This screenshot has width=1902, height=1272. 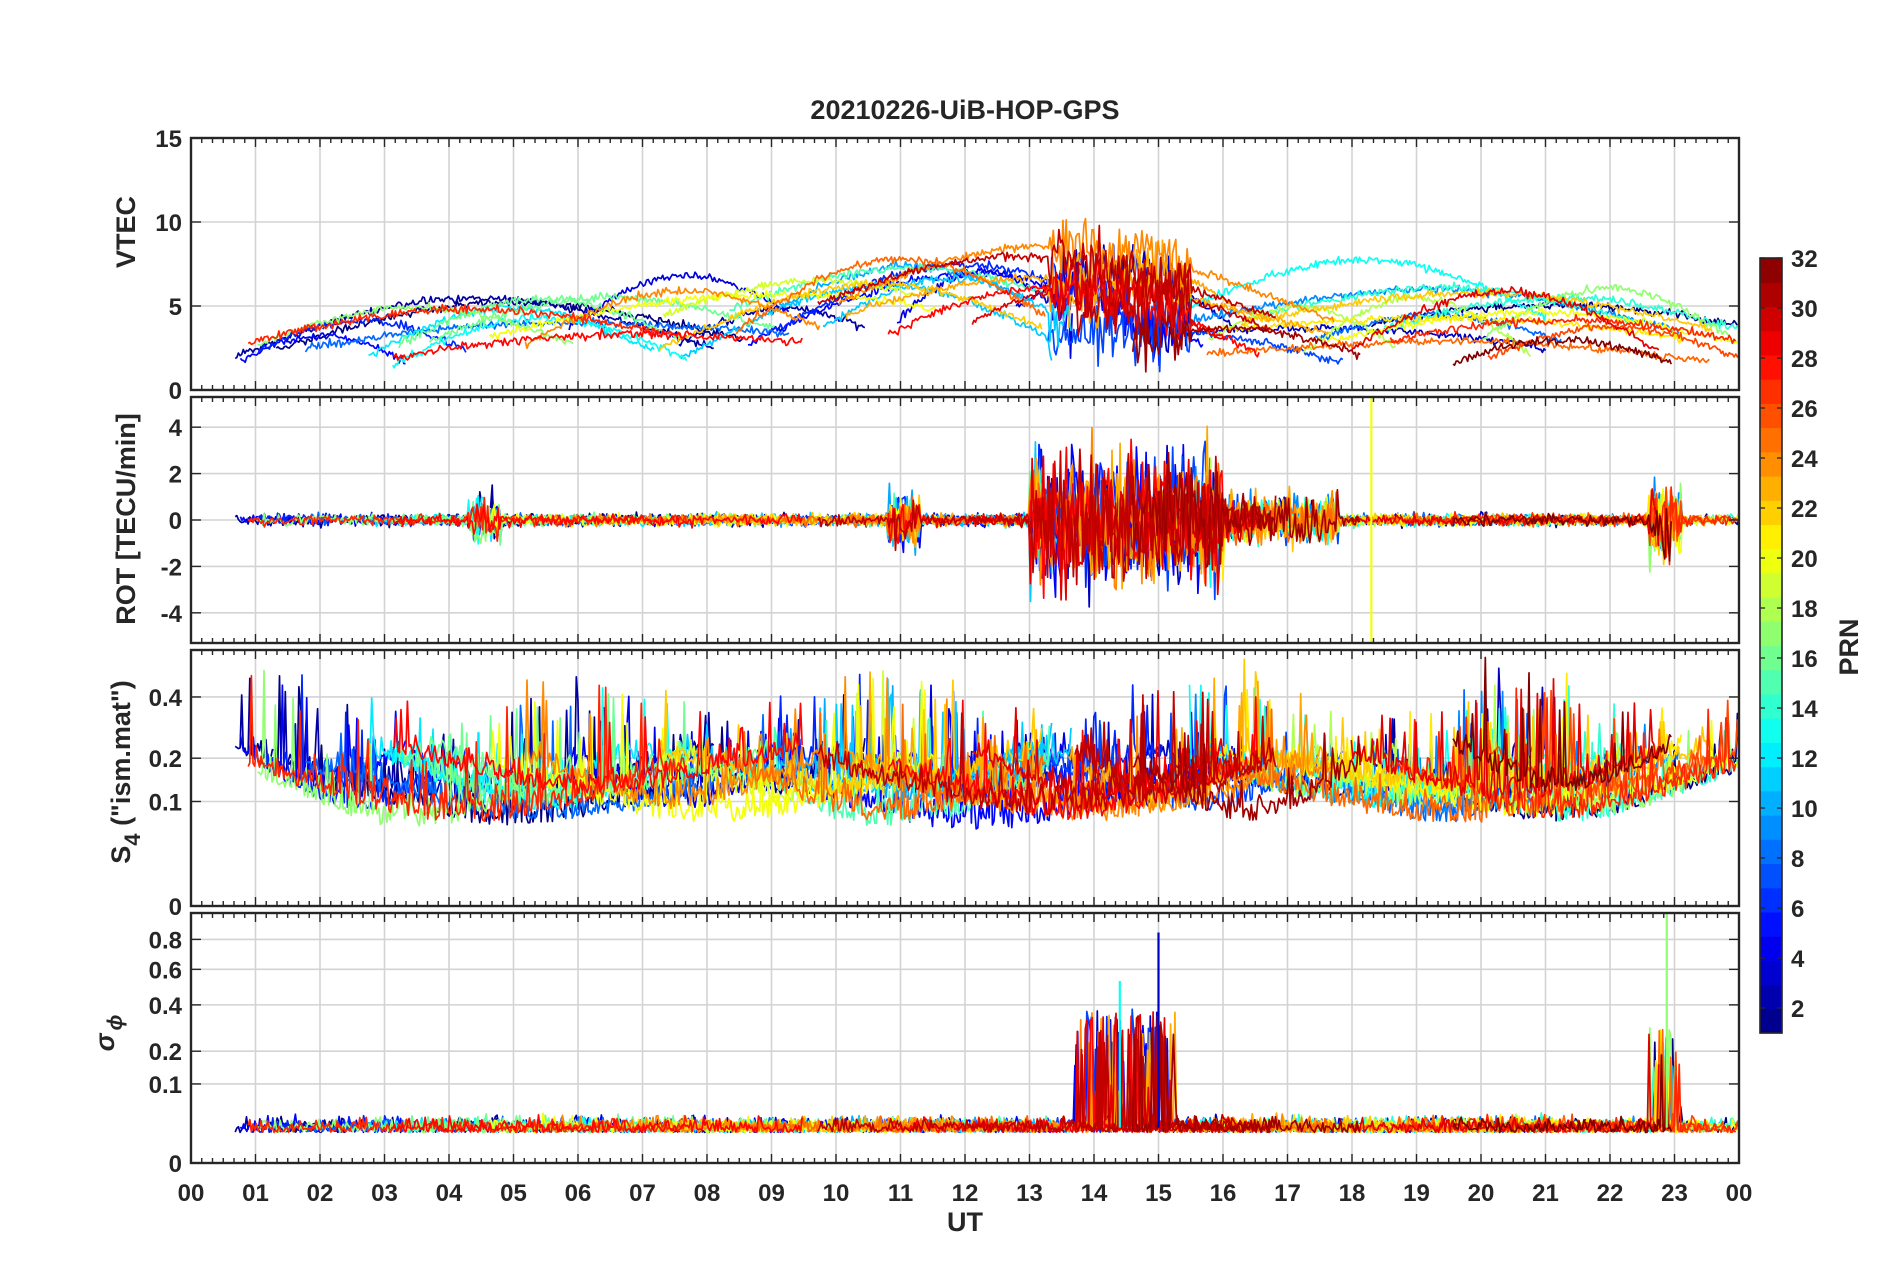 What do you see at coordinates (1674, 1193) in the screenshot?
I see `x-tick-label: 23` at bounding box center [1674, 1193].